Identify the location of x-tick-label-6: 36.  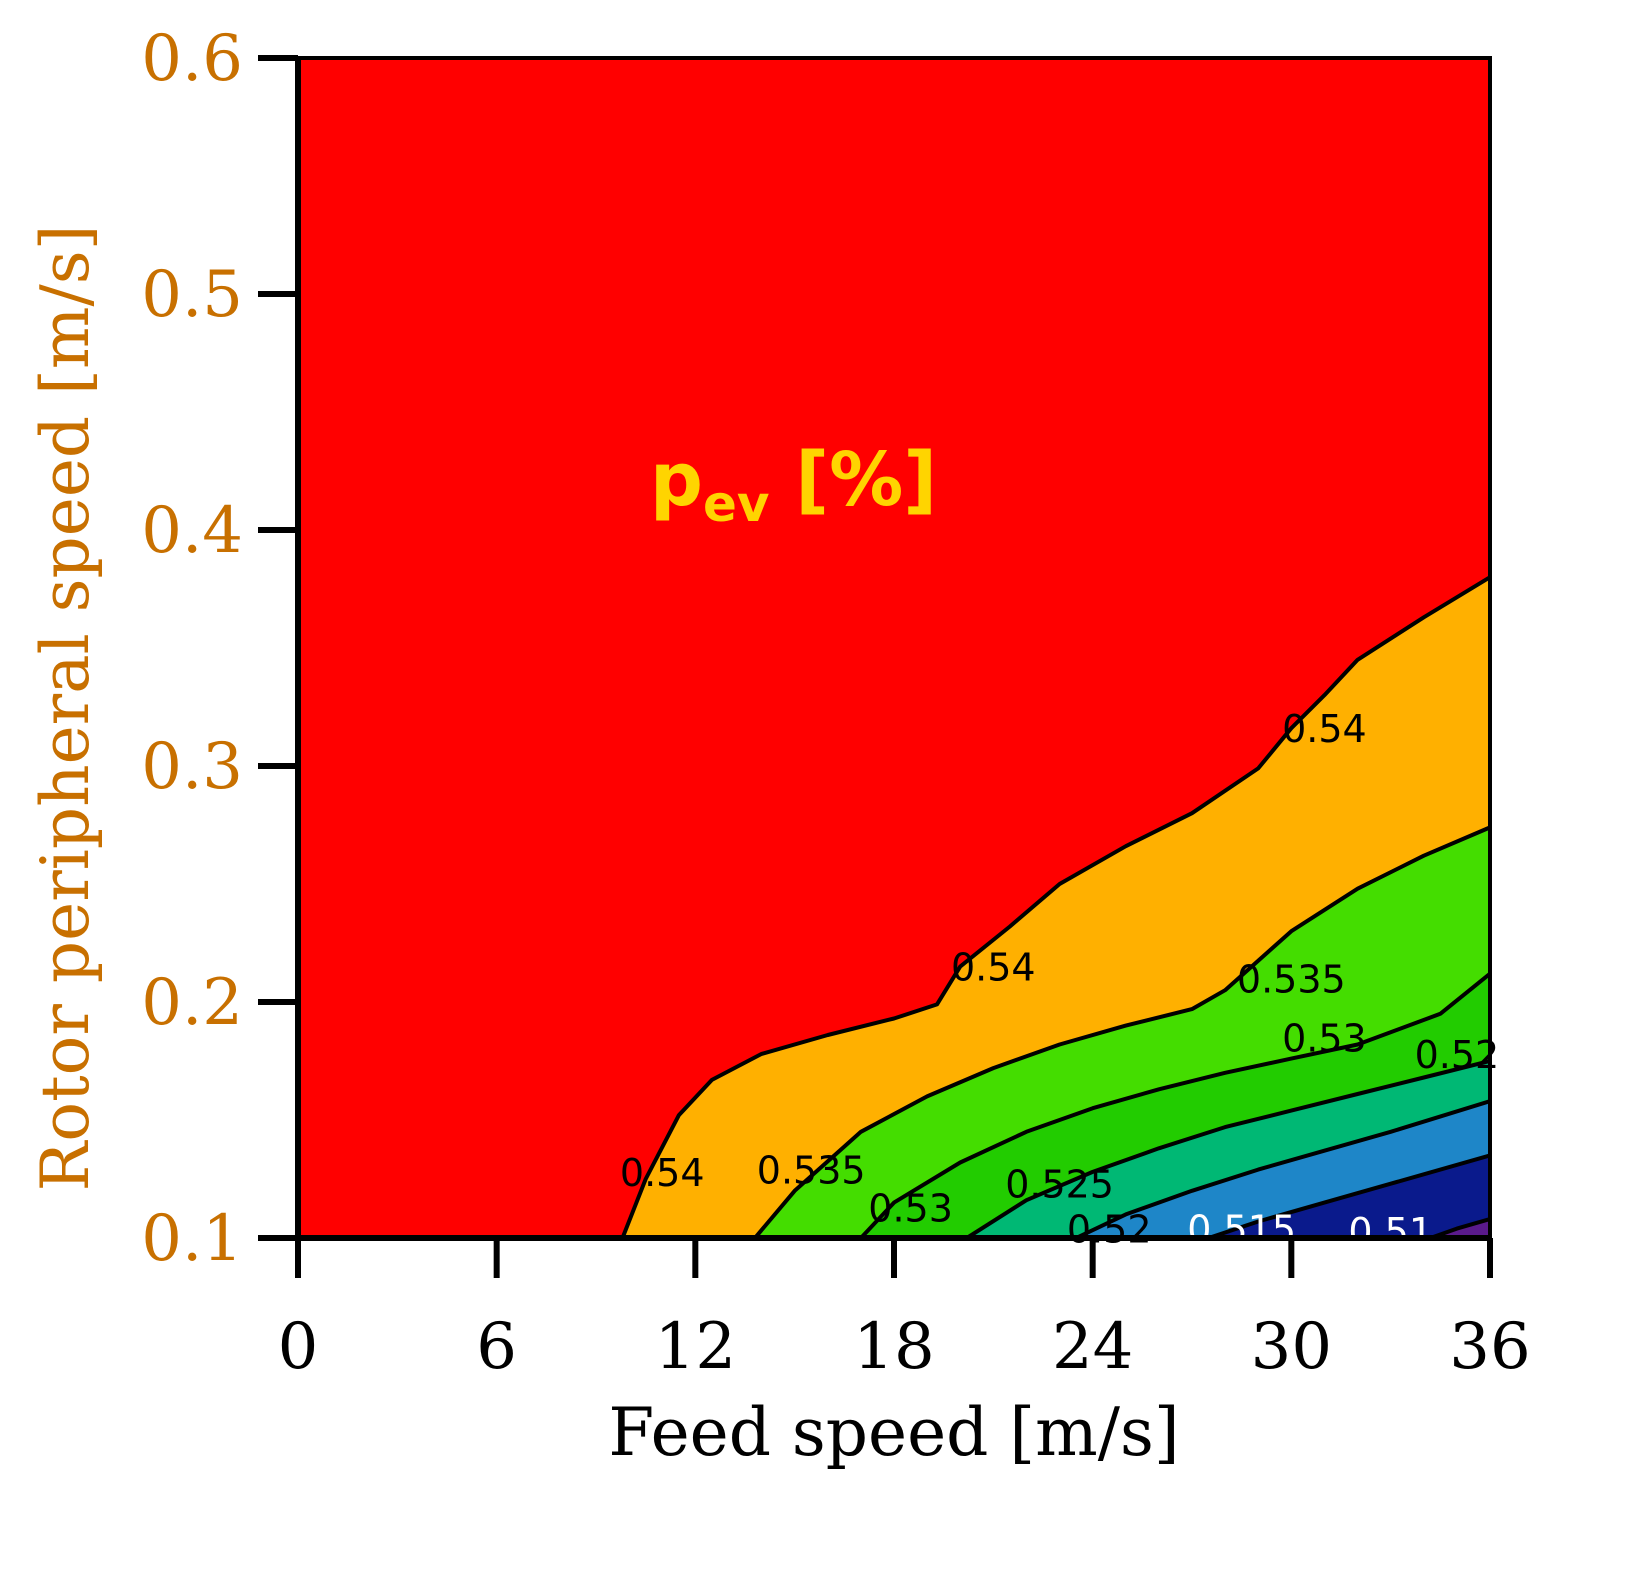
(1489, 1347).